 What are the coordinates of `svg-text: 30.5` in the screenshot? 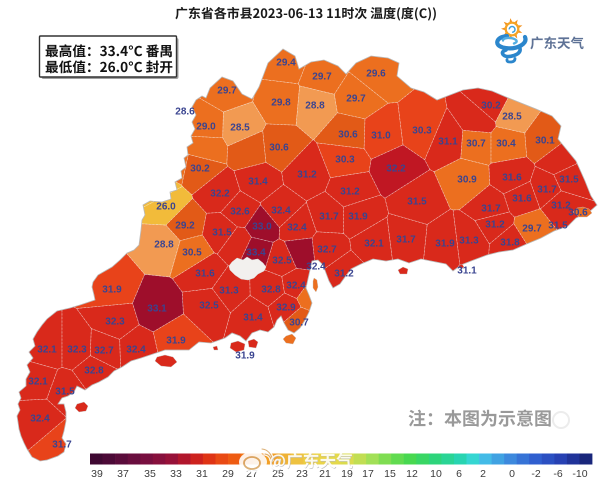 It's located at (192, 253).